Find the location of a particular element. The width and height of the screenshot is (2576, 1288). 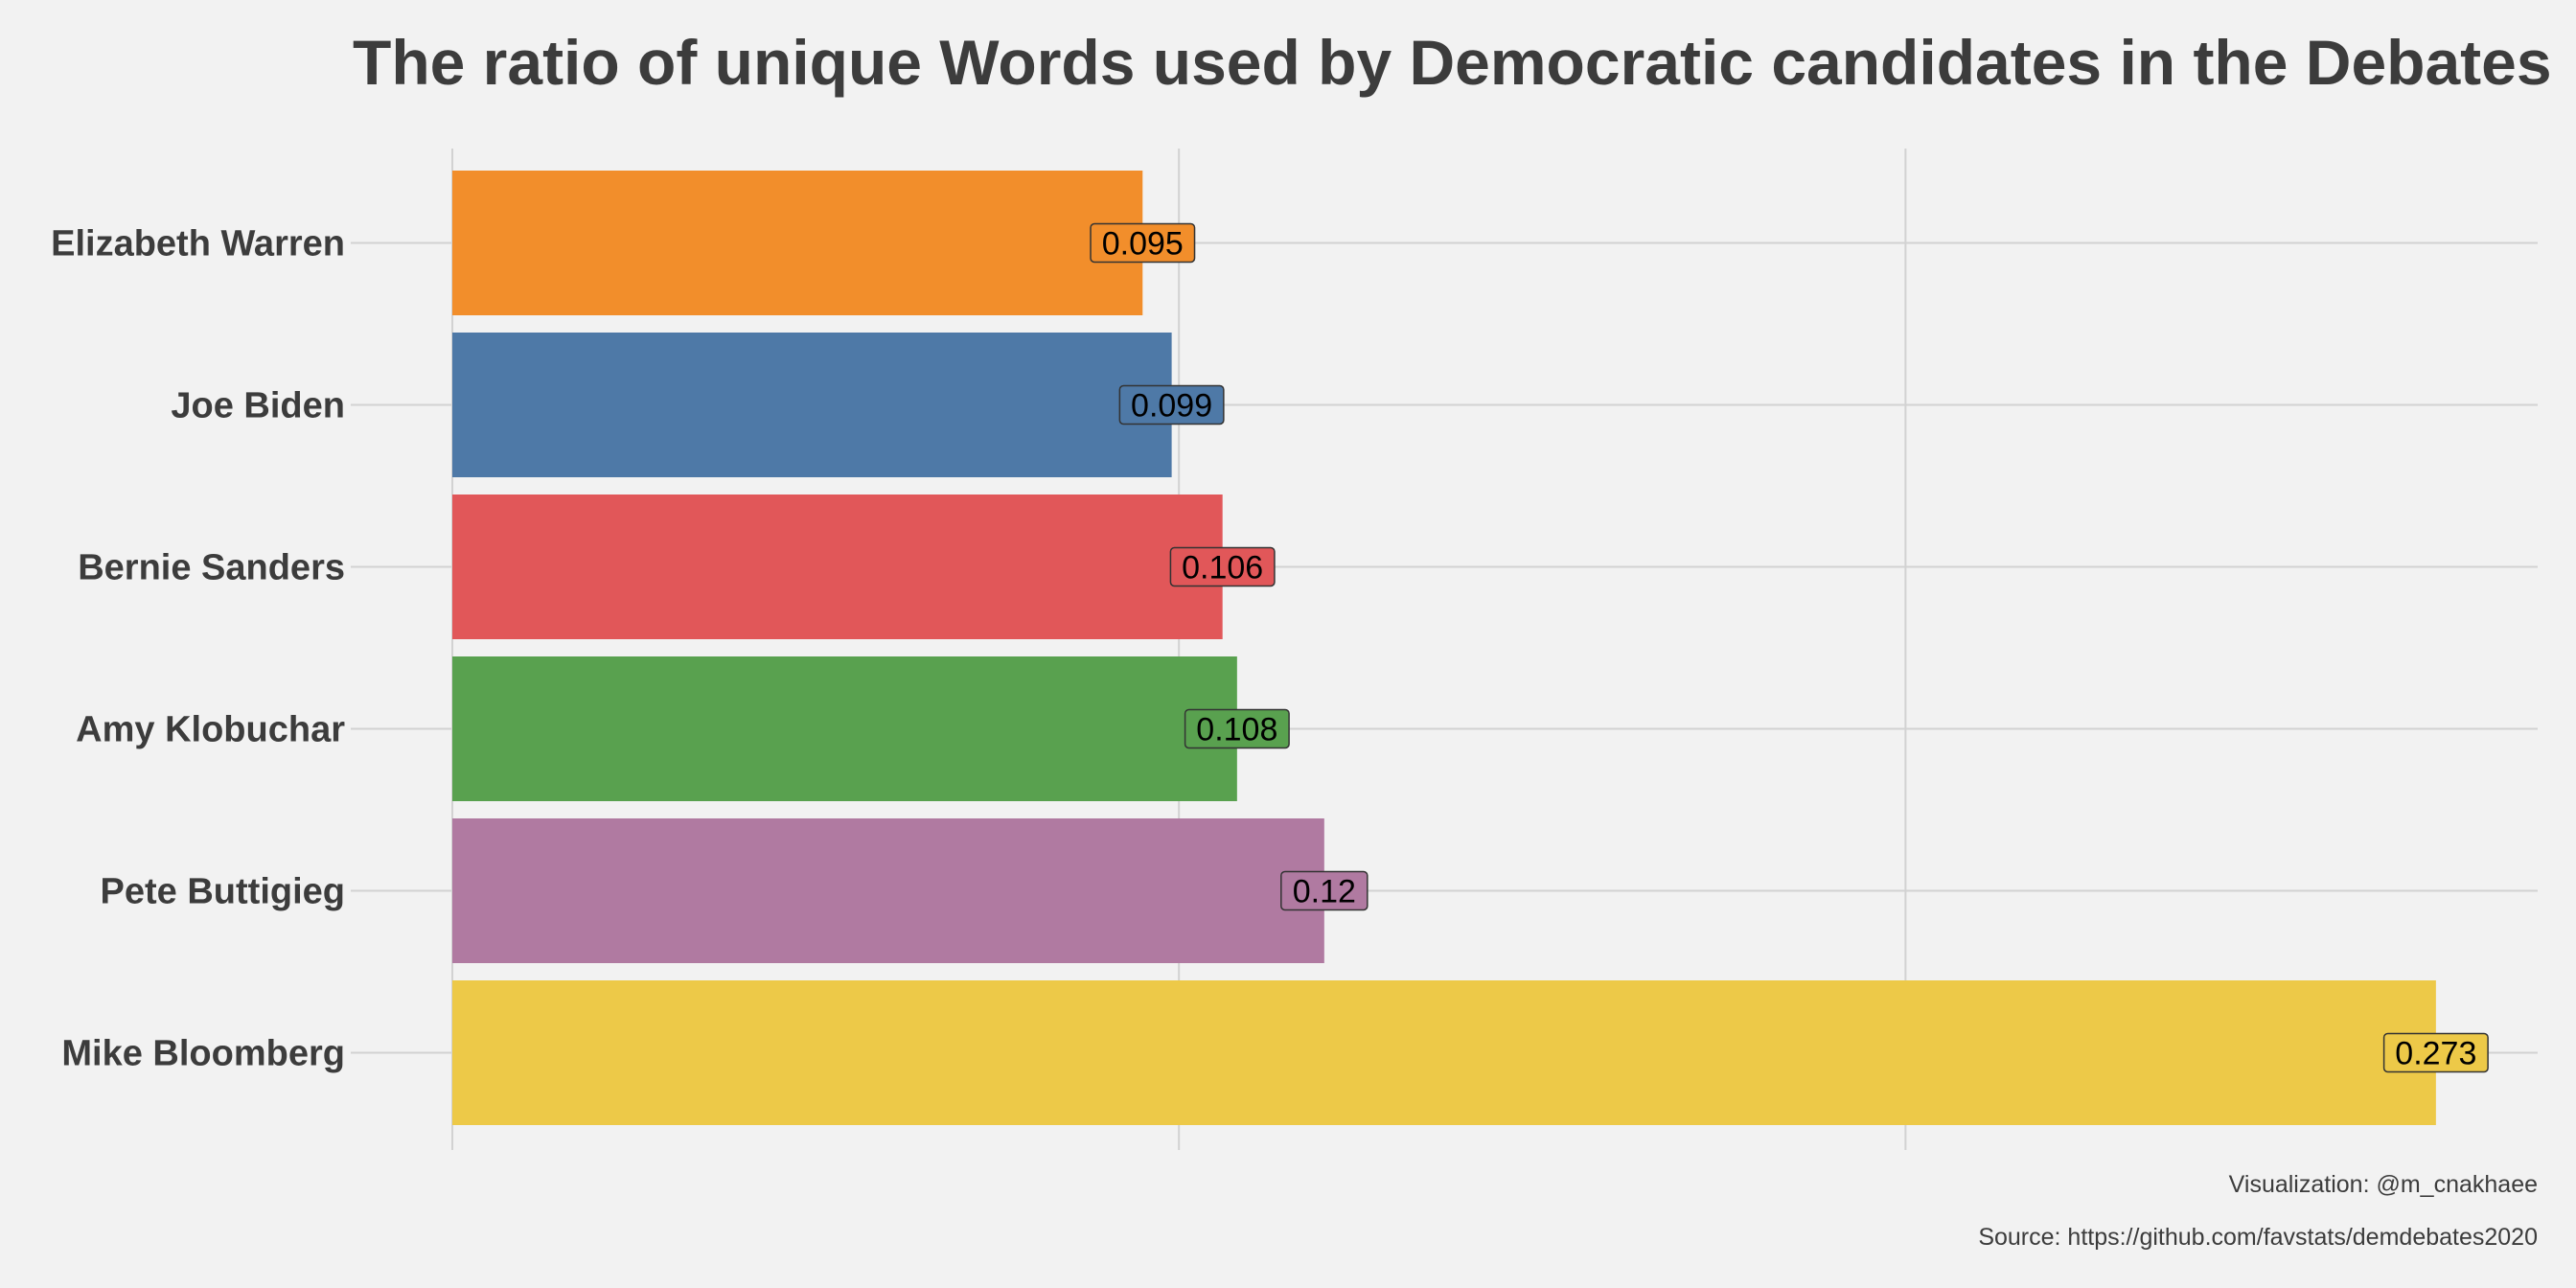

value-label-0: 0.095 is located at coordinates (1143, 244).